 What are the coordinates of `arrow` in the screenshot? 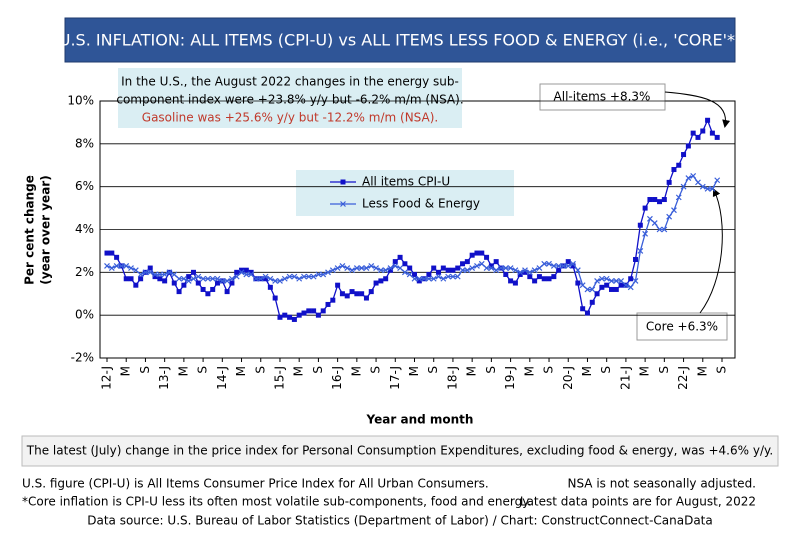 It's located at (711, 251).